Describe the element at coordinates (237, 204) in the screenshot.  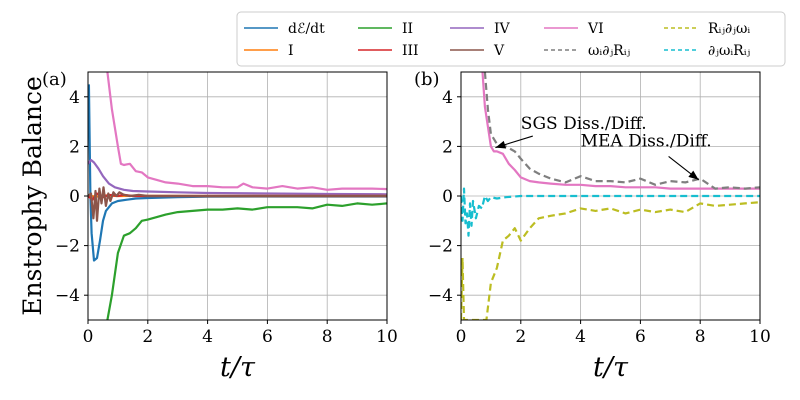
I see `series-line-V` at that location.